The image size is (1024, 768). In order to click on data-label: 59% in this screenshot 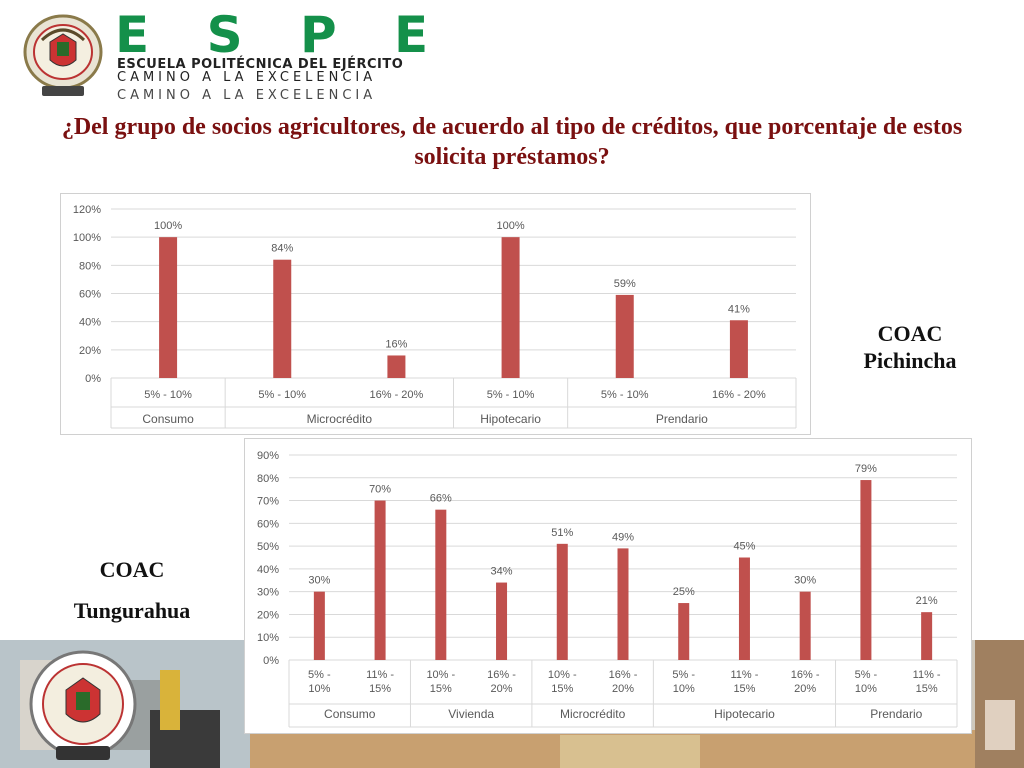, I will do `click(625, 284)`.